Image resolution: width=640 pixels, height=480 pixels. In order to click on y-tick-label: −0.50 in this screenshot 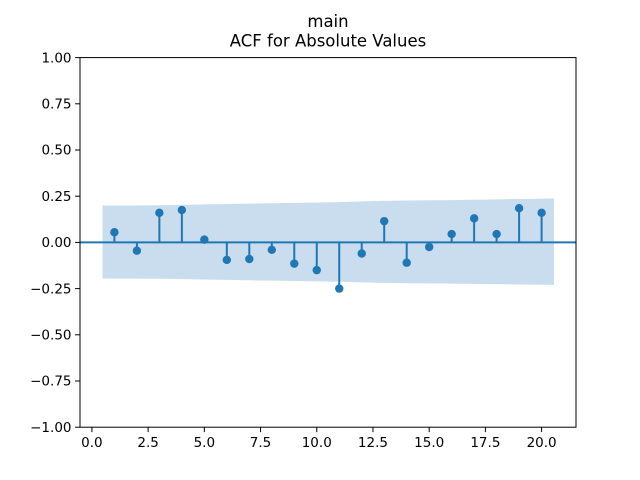, I will do `click(50, 336)`.